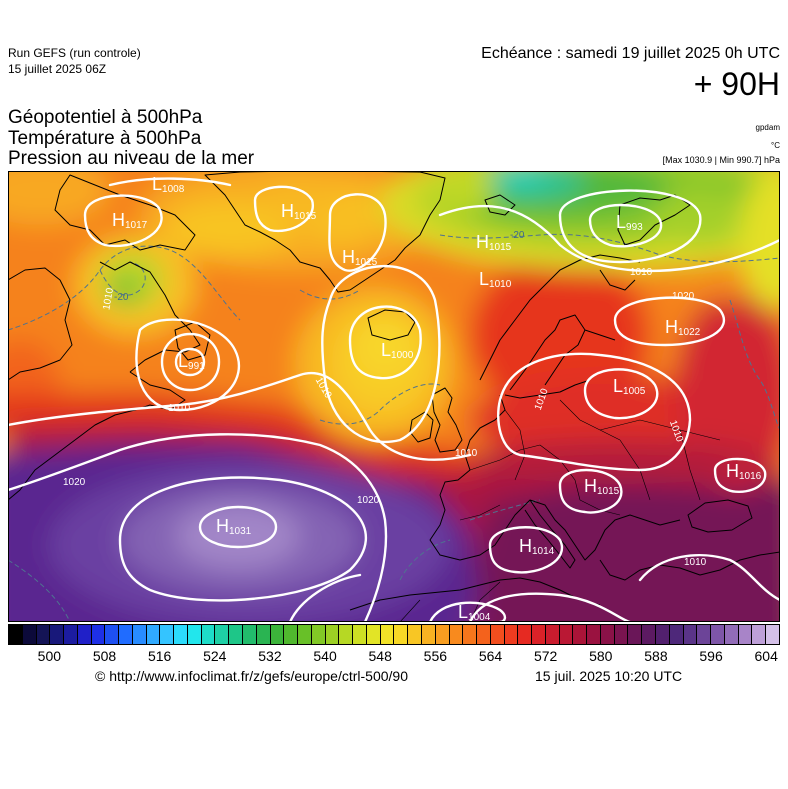 This screenshot has width=788, height=789. What do you see at coordinates (270, 656) in the screenshot?
I see `colorbar-tick-label: 532` at bounding box center [270, 656].